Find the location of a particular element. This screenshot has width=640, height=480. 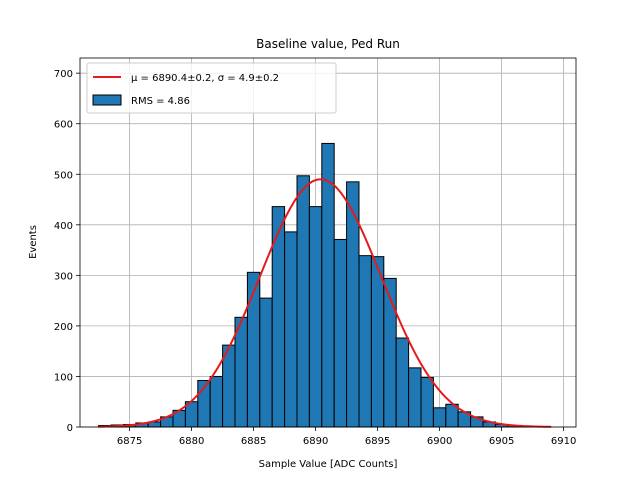

x-axis-title: Sample Value [ADC Counts] is located at coordinates (328, 464).